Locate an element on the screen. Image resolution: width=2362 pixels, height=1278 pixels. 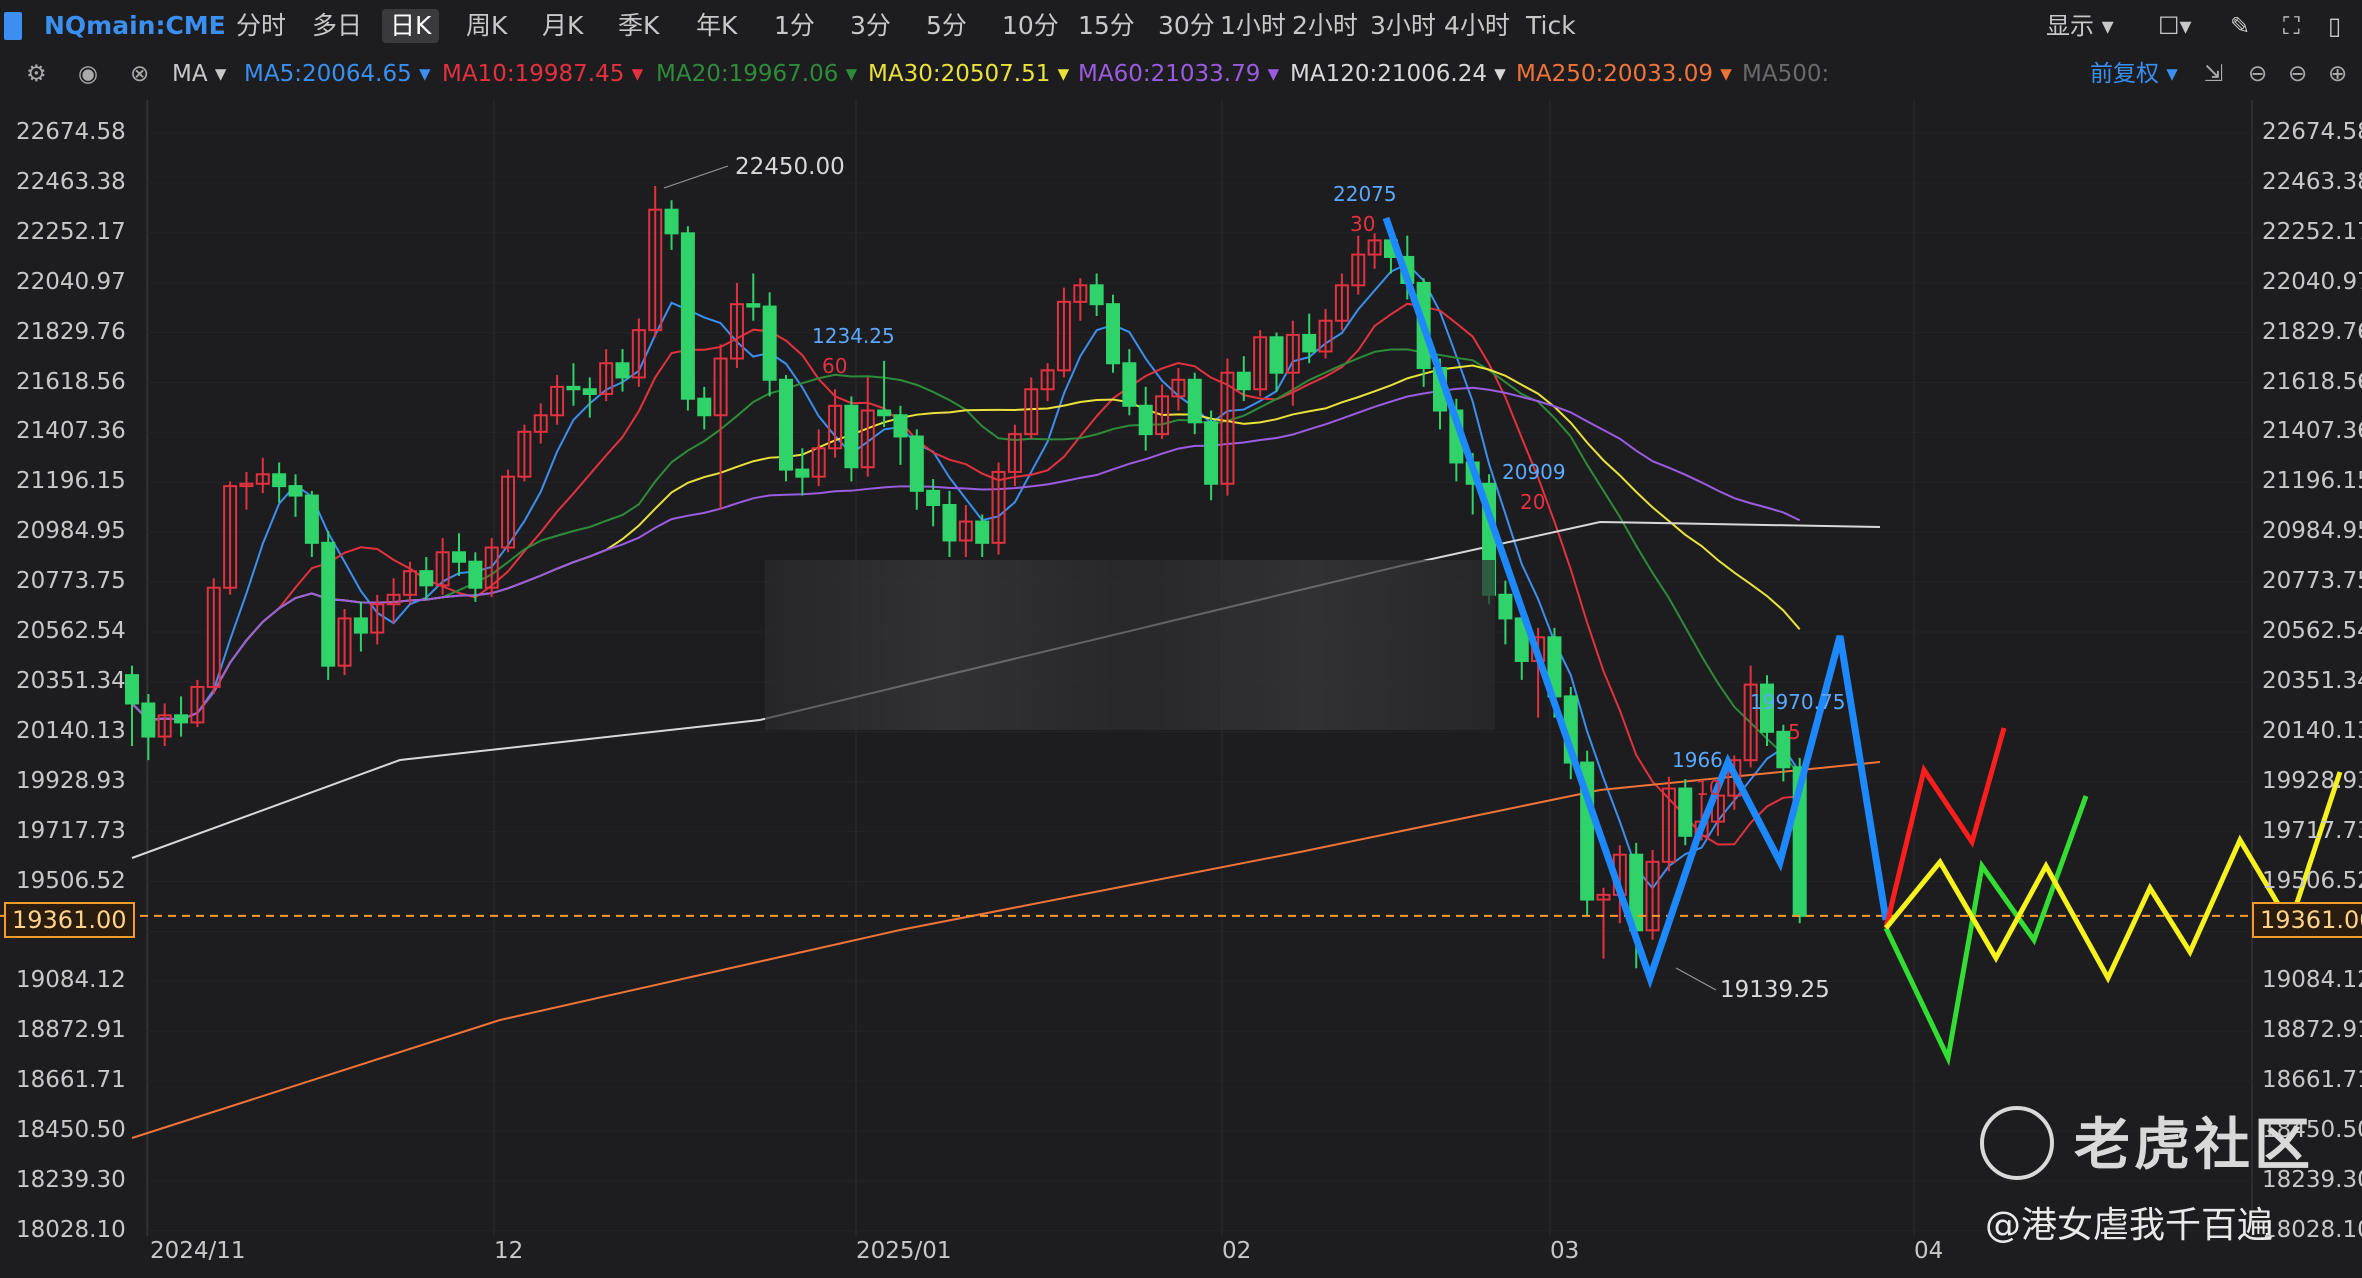
adjust-label: 前复权 is located at coordinates (2124, 74).